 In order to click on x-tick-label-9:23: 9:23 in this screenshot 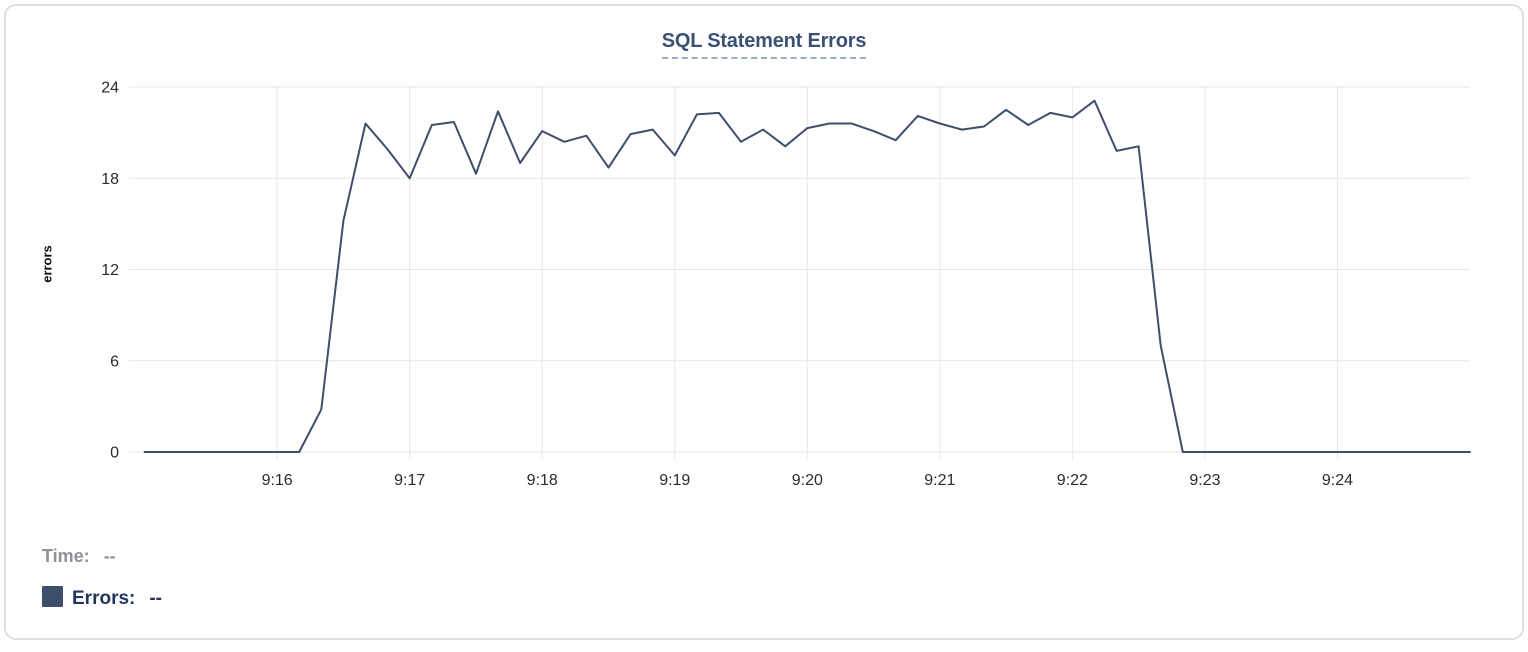, I will do `click(1204, 480)`.